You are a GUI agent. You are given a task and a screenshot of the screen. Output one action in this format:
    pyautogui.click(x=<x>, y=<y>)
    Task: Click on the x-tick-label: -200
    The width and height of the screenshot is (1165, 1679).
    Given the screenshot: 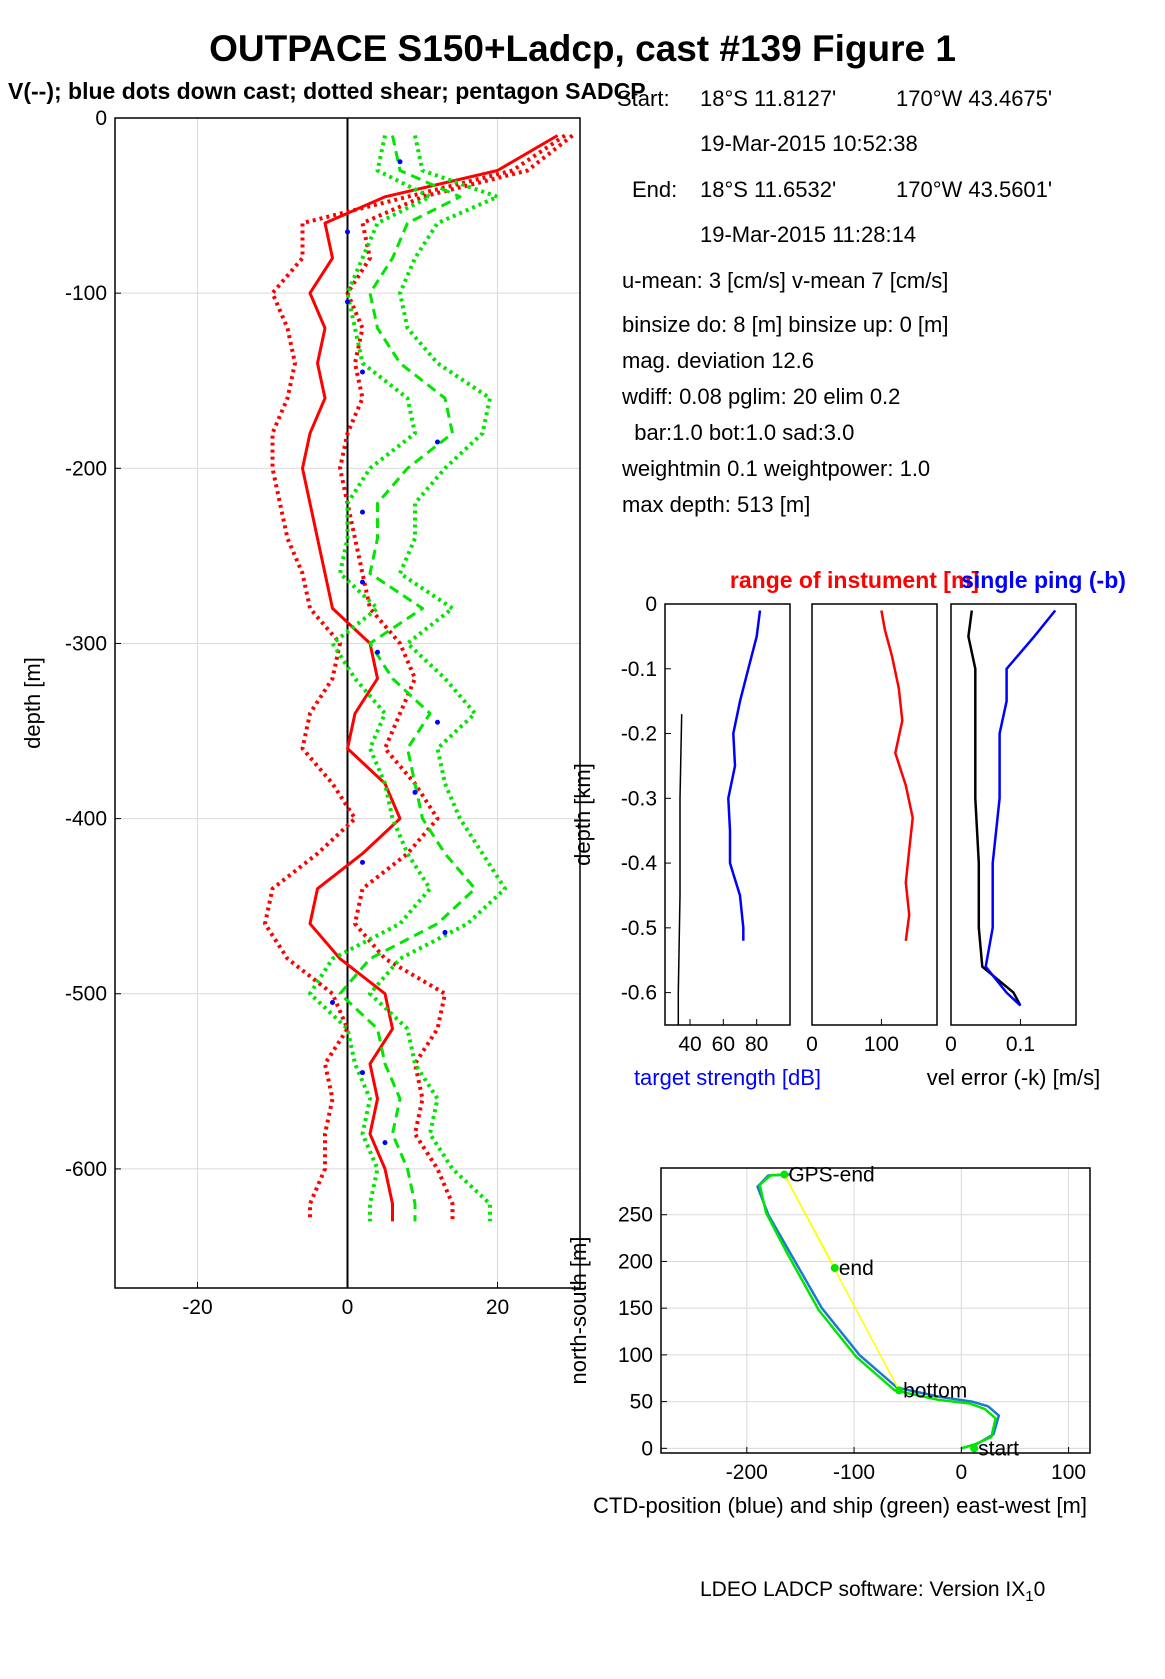 What is the action you would take?
    pyautogui.click(x=747, y=1472)
    